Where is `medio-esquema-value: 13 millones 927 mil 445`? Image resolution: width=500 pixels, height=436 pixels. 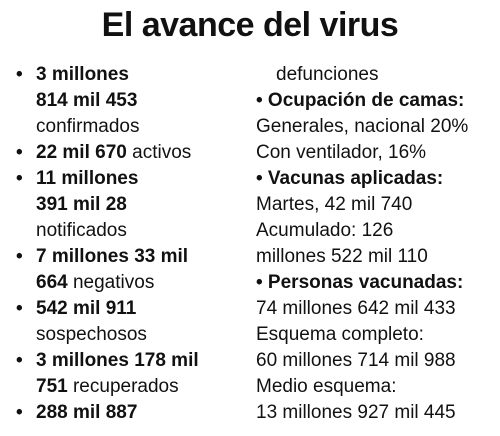 medio-esquema-value: 13 millones 927 mil 445 is located at coordinates (356, 412).